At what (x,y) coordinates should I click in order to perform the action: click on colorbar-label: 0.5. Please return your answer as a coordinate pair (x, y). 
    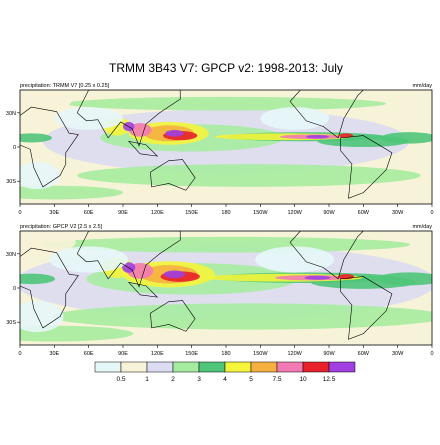
    Looking at the image, I should click on (120, 379).